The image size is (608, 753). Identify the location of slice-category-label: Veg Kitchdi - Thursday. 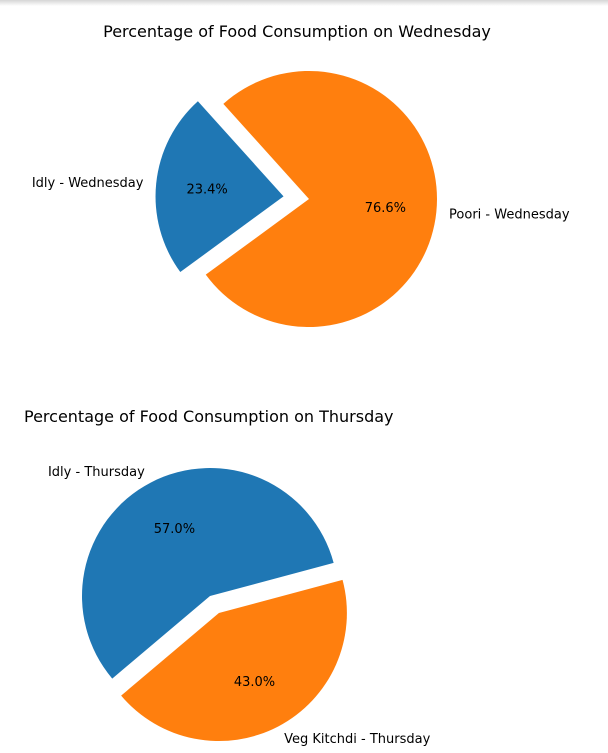
(357, 739).